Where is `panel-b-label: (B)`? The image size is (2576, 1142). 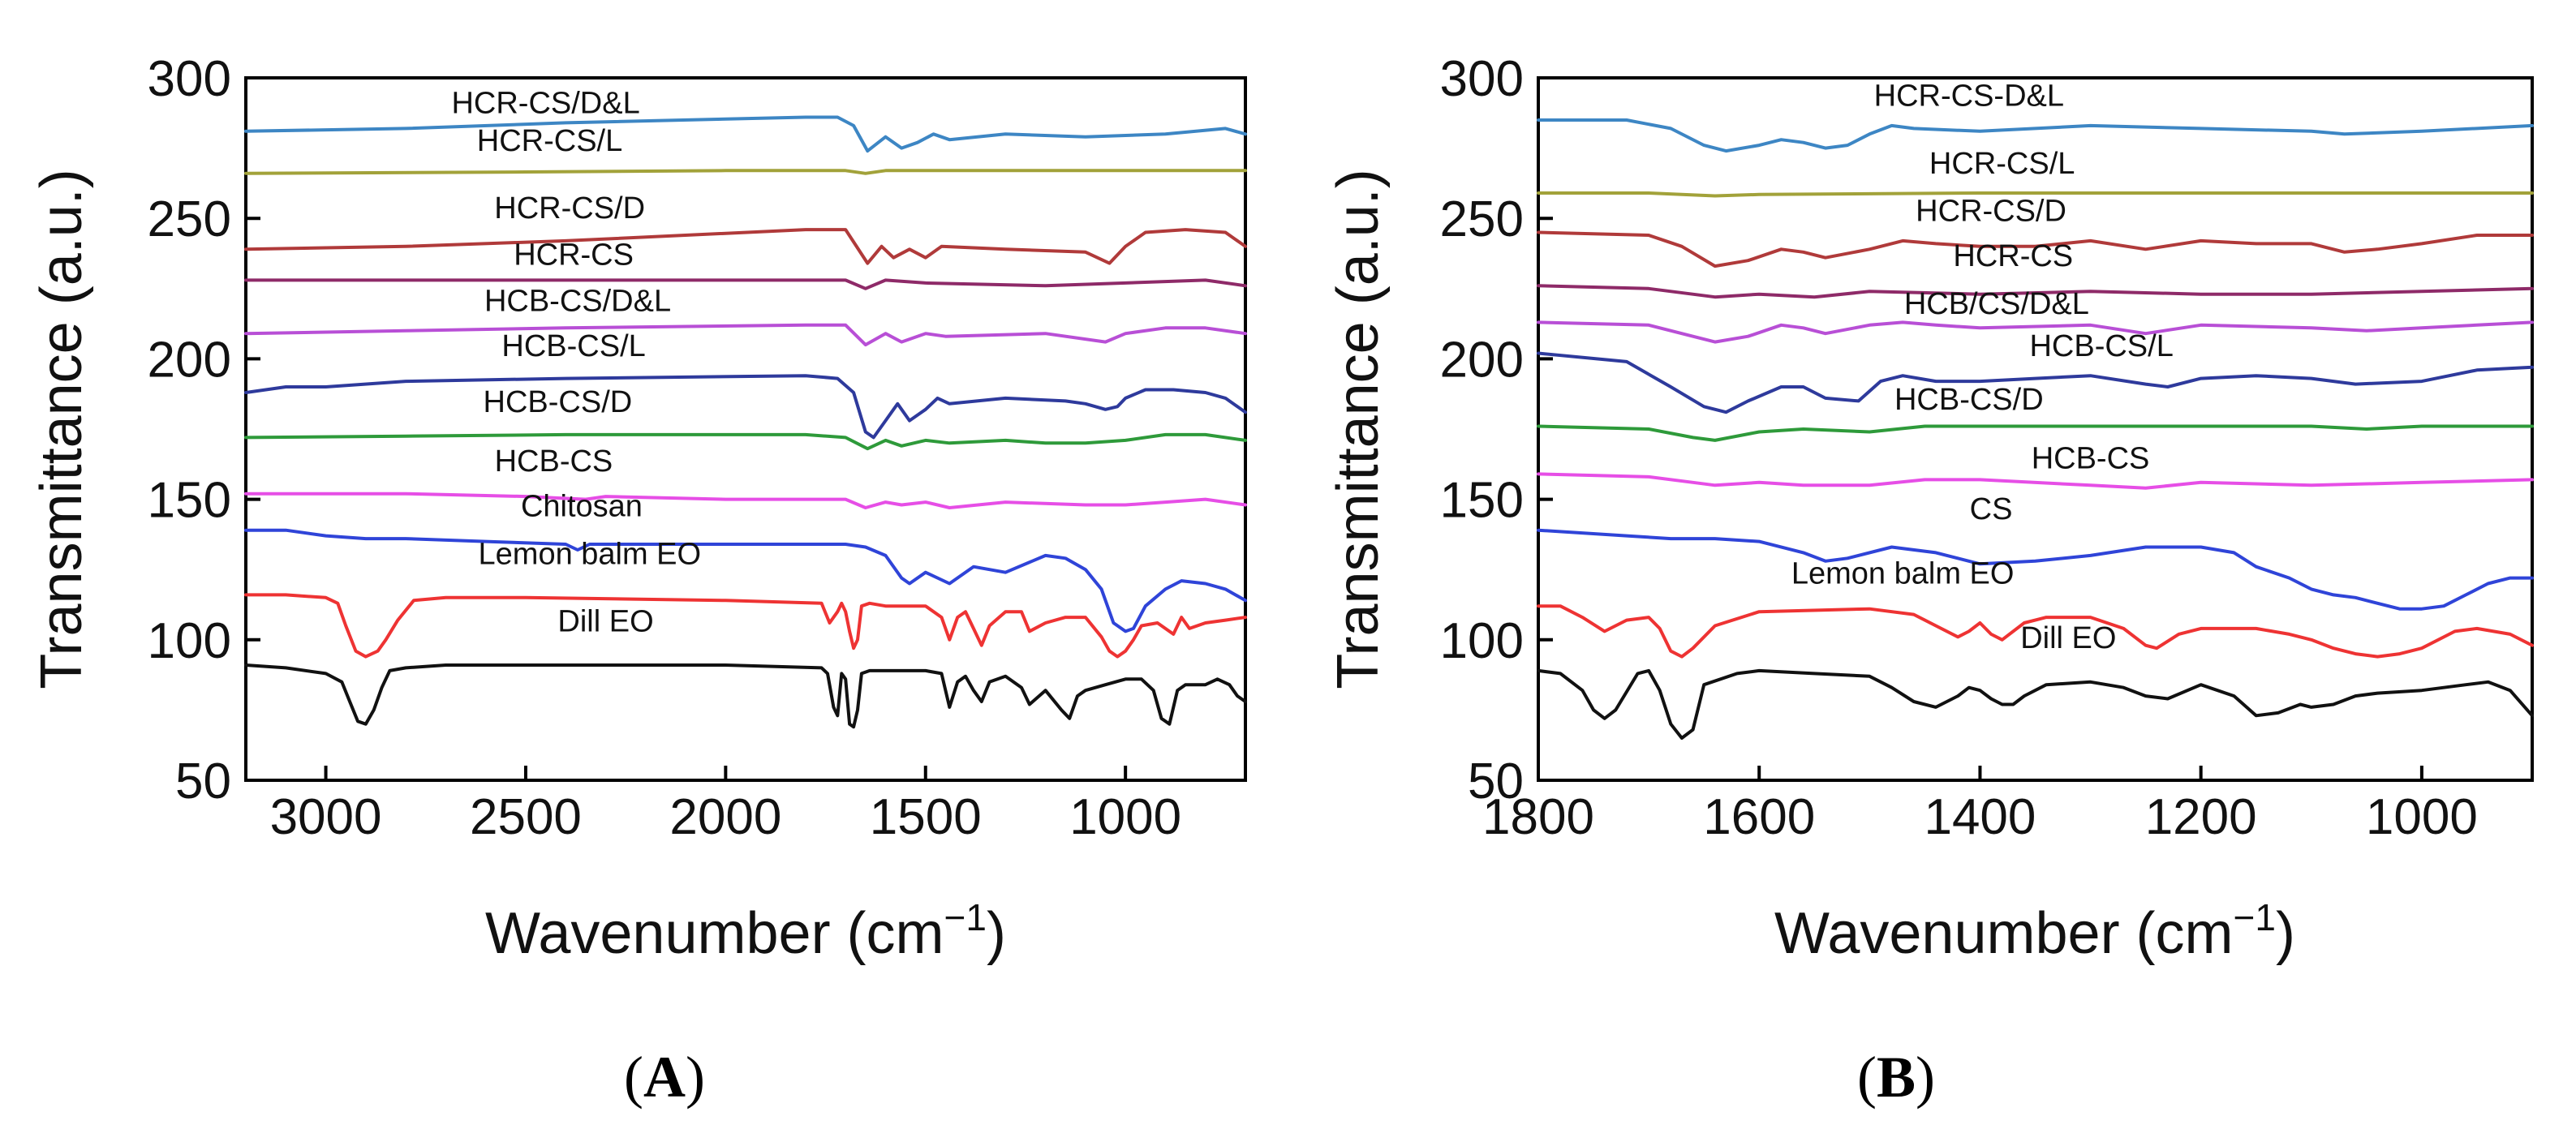 panel-b-label: (B) is located at coordinates (1896, 1077).